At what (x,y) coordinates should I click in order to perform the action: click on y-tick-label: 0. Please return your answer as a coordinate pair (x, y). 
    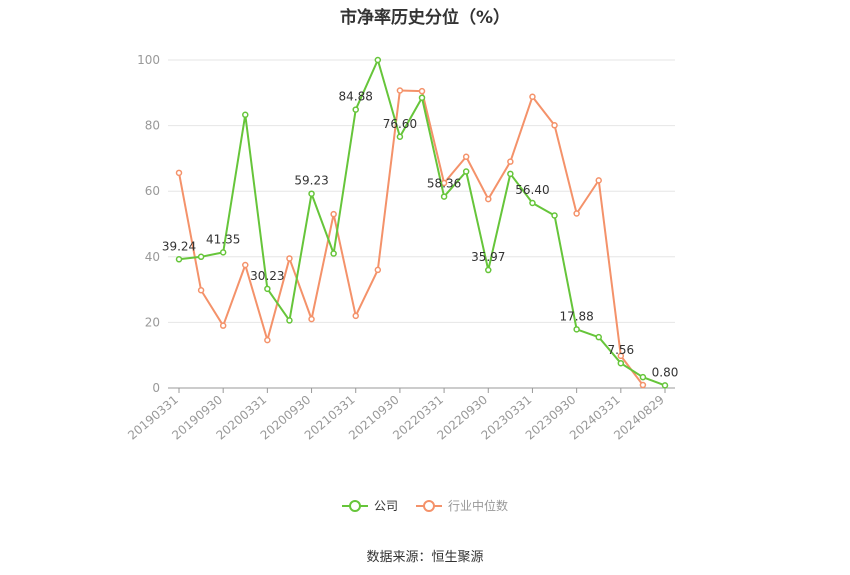
    Looking at the image, I should click on (156, 388).